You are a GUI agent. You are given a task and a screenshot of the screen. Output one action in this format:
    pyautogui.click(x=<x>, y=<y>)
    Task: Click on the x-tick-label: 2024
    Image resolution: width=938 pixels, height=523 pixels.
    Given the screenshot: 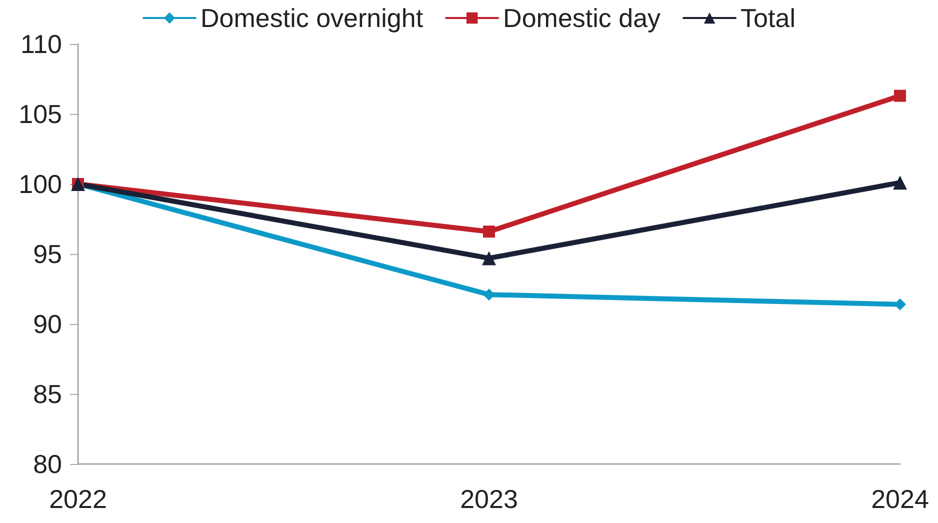 What is the action you would take?
    pyautogui.click(x=900, y=499)
    